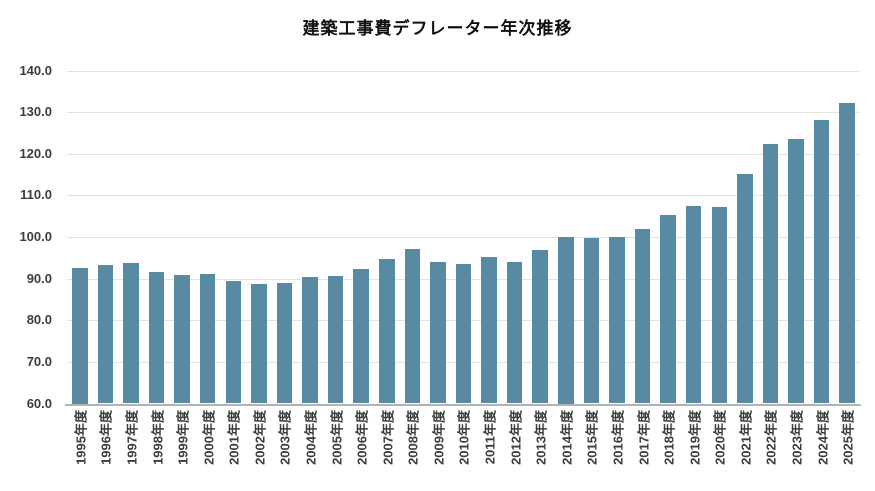 The height and width of the screenshot is (491, 875). What do you see at coordinates (720, 437) in the screenshot?
I see `x-axis-label: 2020年度` at bounding box center [720, 437].